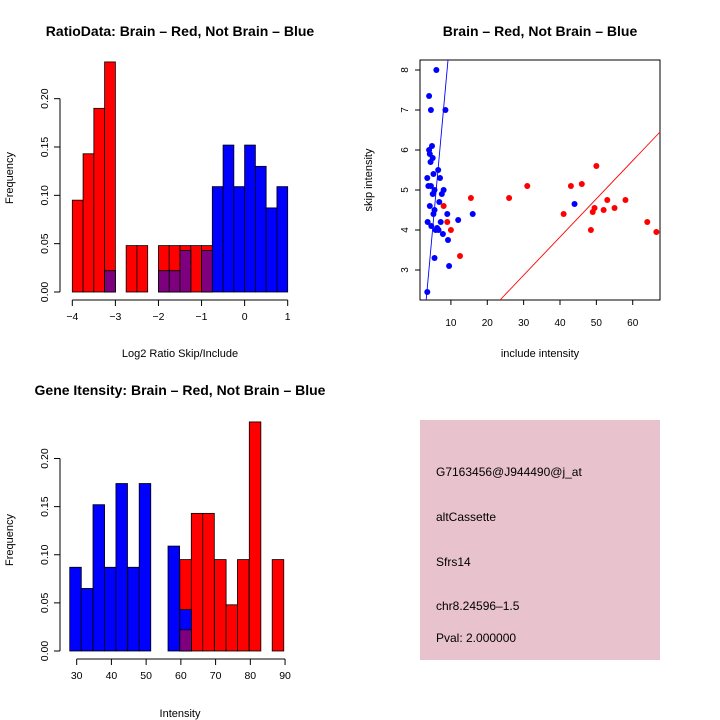 The height and width of the screenshot is (720, 720). I want to click on gene-name-text: Sfrs14, so click(453, 562).